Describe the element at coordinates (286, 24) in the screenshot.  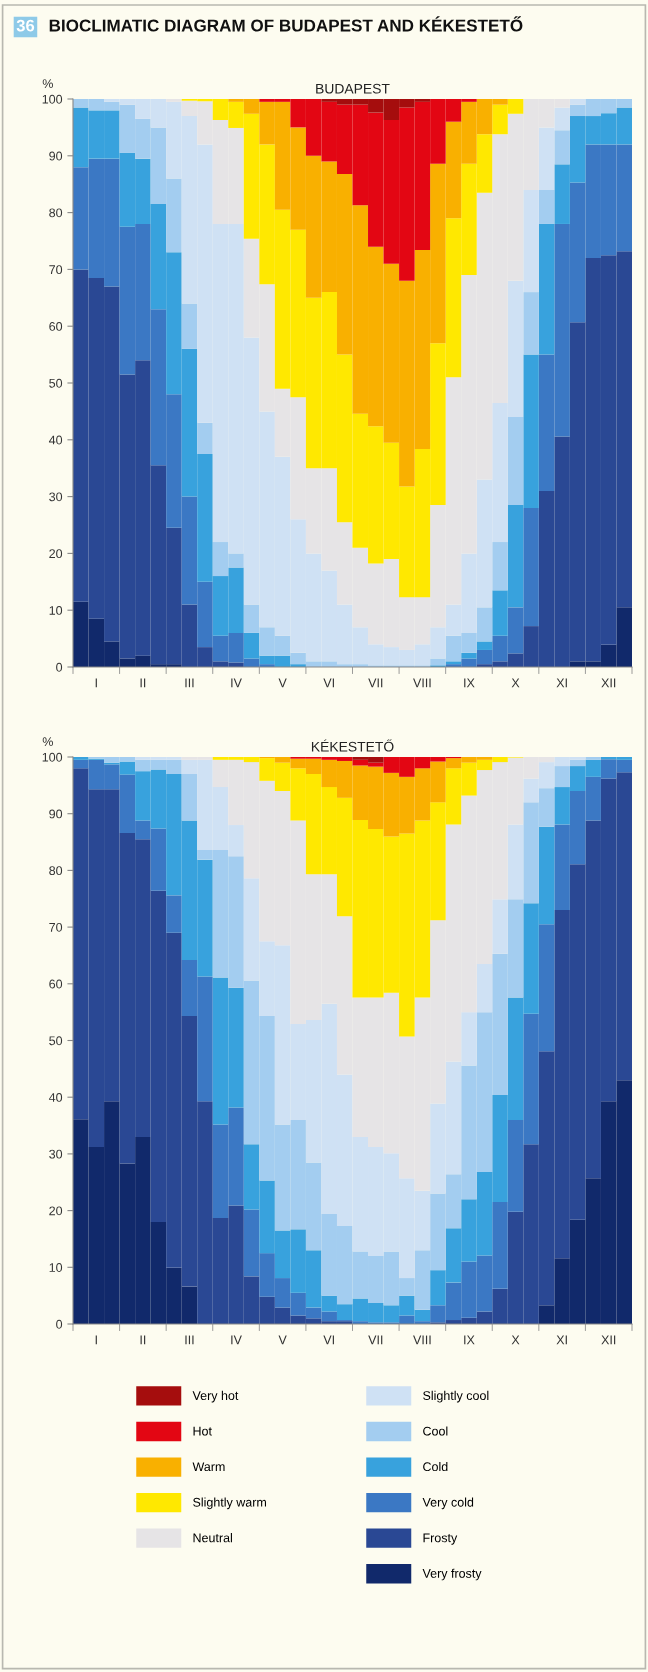
I see `text: BIOCLIMATIC DIAGRAM OF BUDAPEST AND KÉKESTETŐ` at that location.